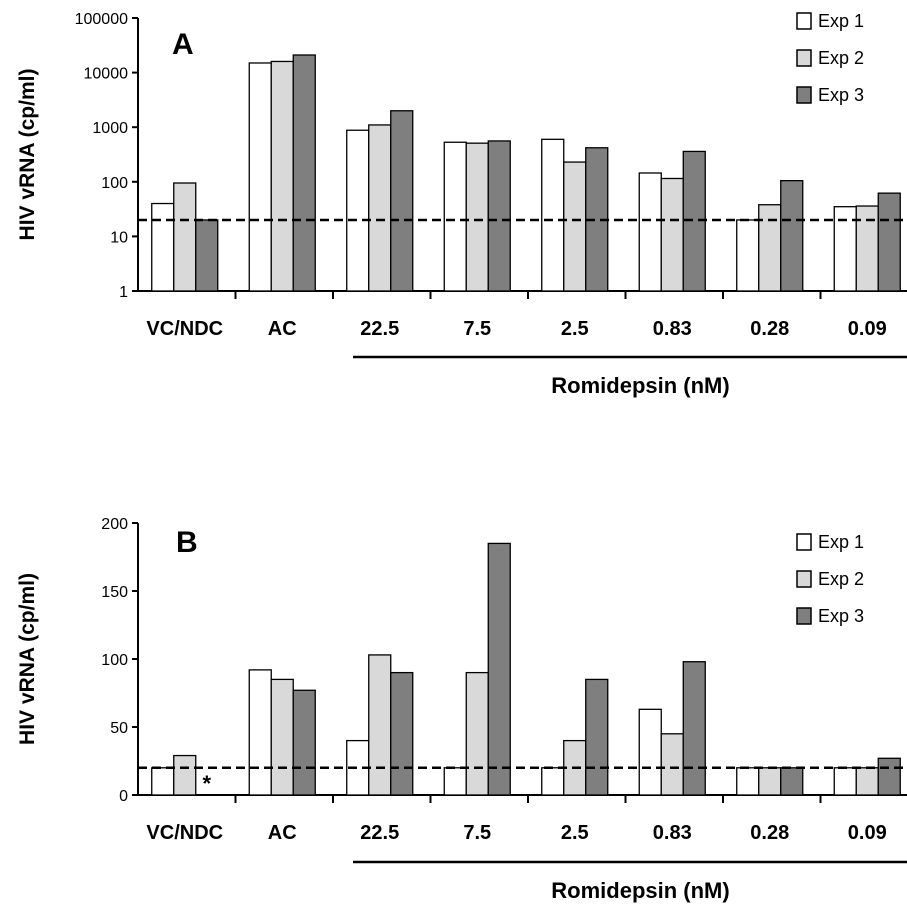  I want to click on y-tick-label: 50, so click(119, 728).